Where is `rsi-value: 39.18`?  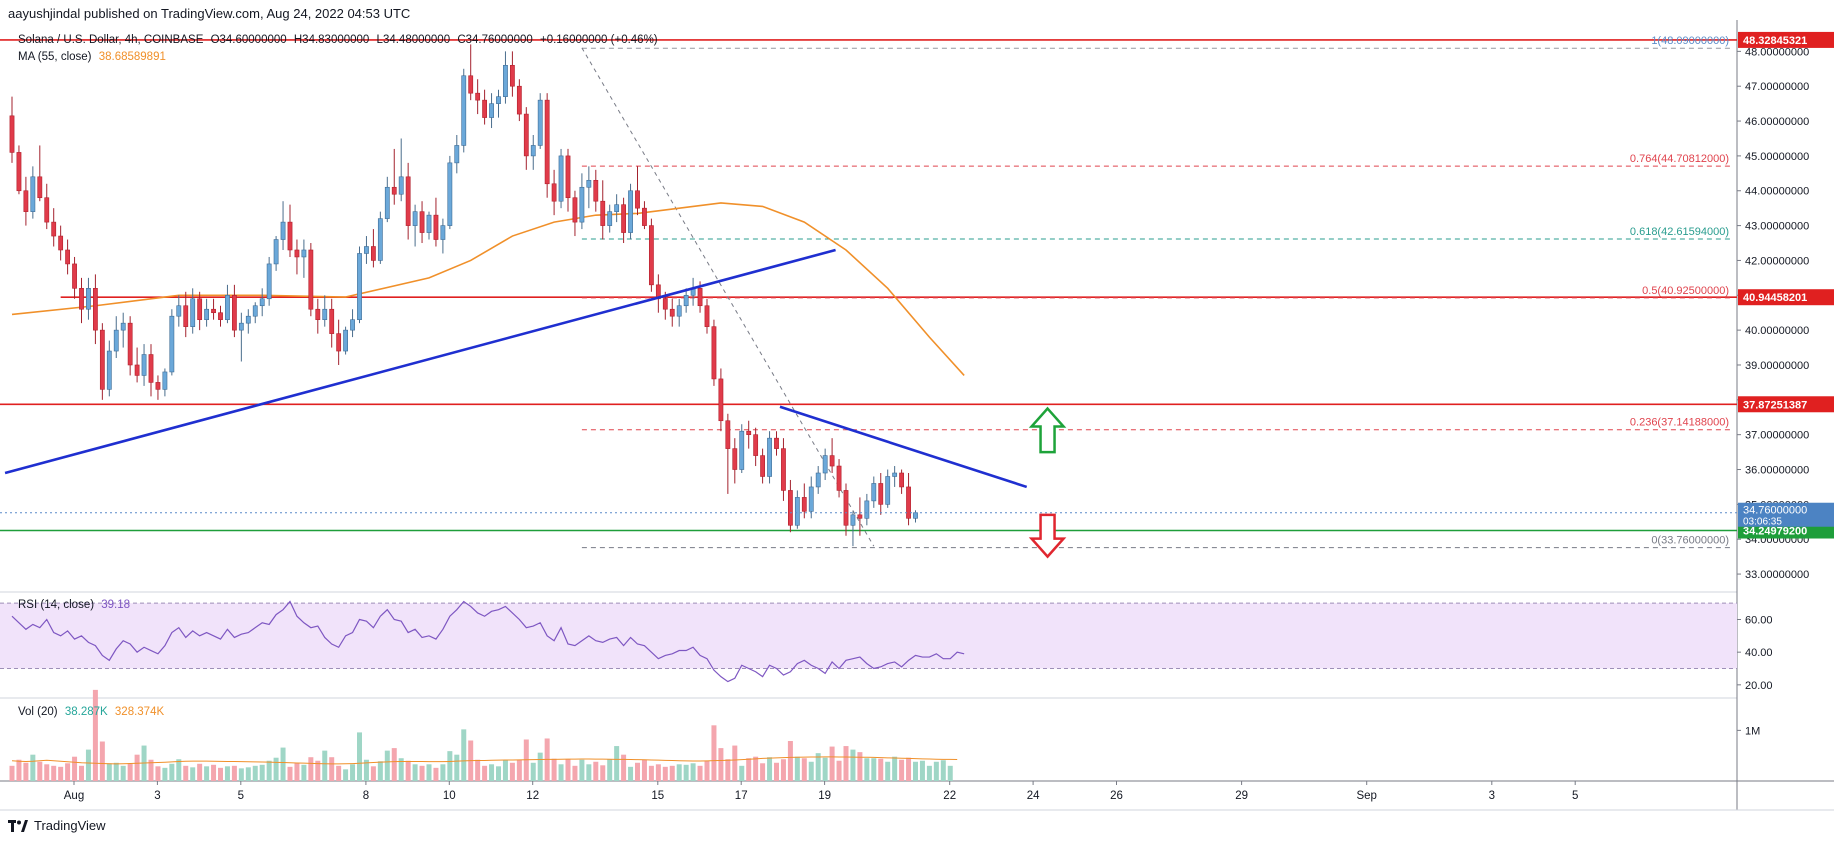 rsi-value: 39.18 is located at coordinates (116, 605).